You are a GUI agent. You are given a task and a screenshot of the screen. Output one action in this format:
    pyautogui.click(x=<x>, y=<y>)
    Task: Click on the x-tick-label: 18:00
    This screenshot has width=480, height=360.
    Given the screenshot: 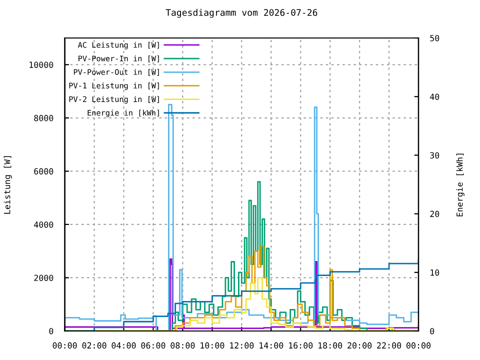 What is the action you would take?
    pyautogui.click(x=330, y=345)
    